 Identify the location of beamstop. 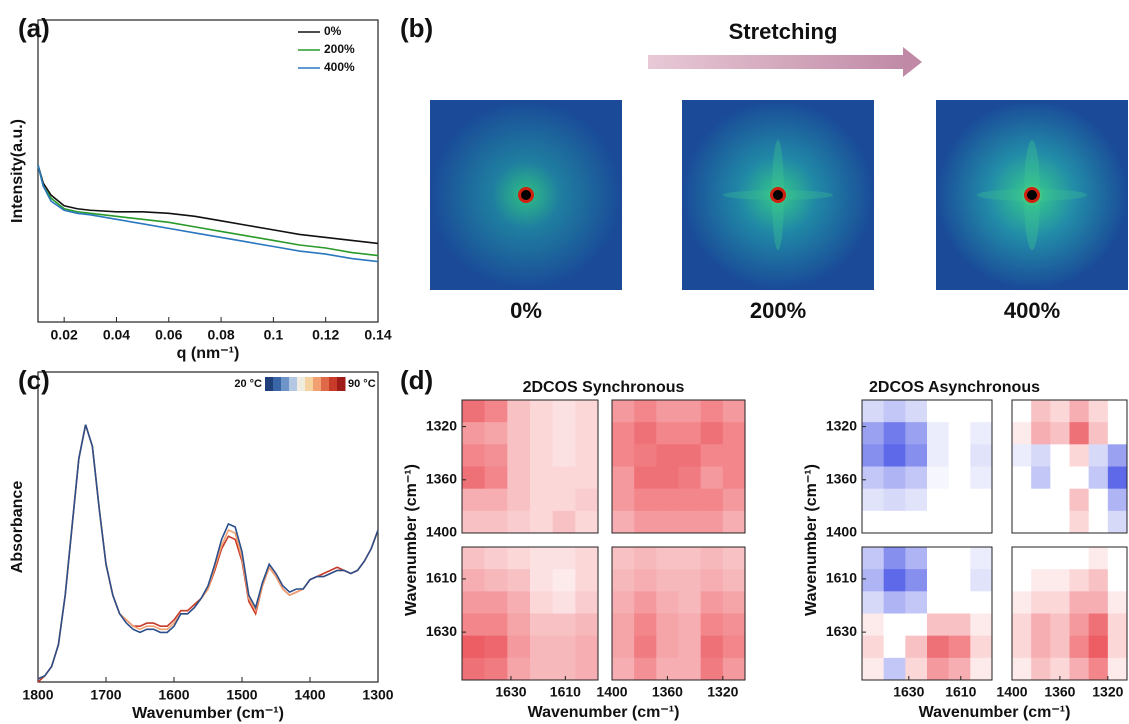
(526, 195).